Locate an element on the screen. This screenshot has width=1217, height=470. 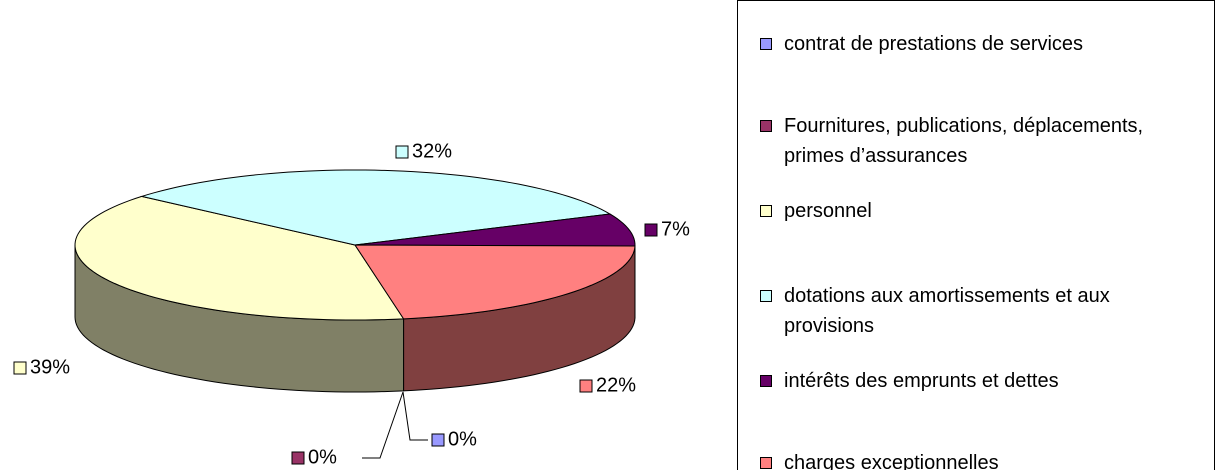
legend-item: charges exceptionnelles is located at coordinates (975, 459).